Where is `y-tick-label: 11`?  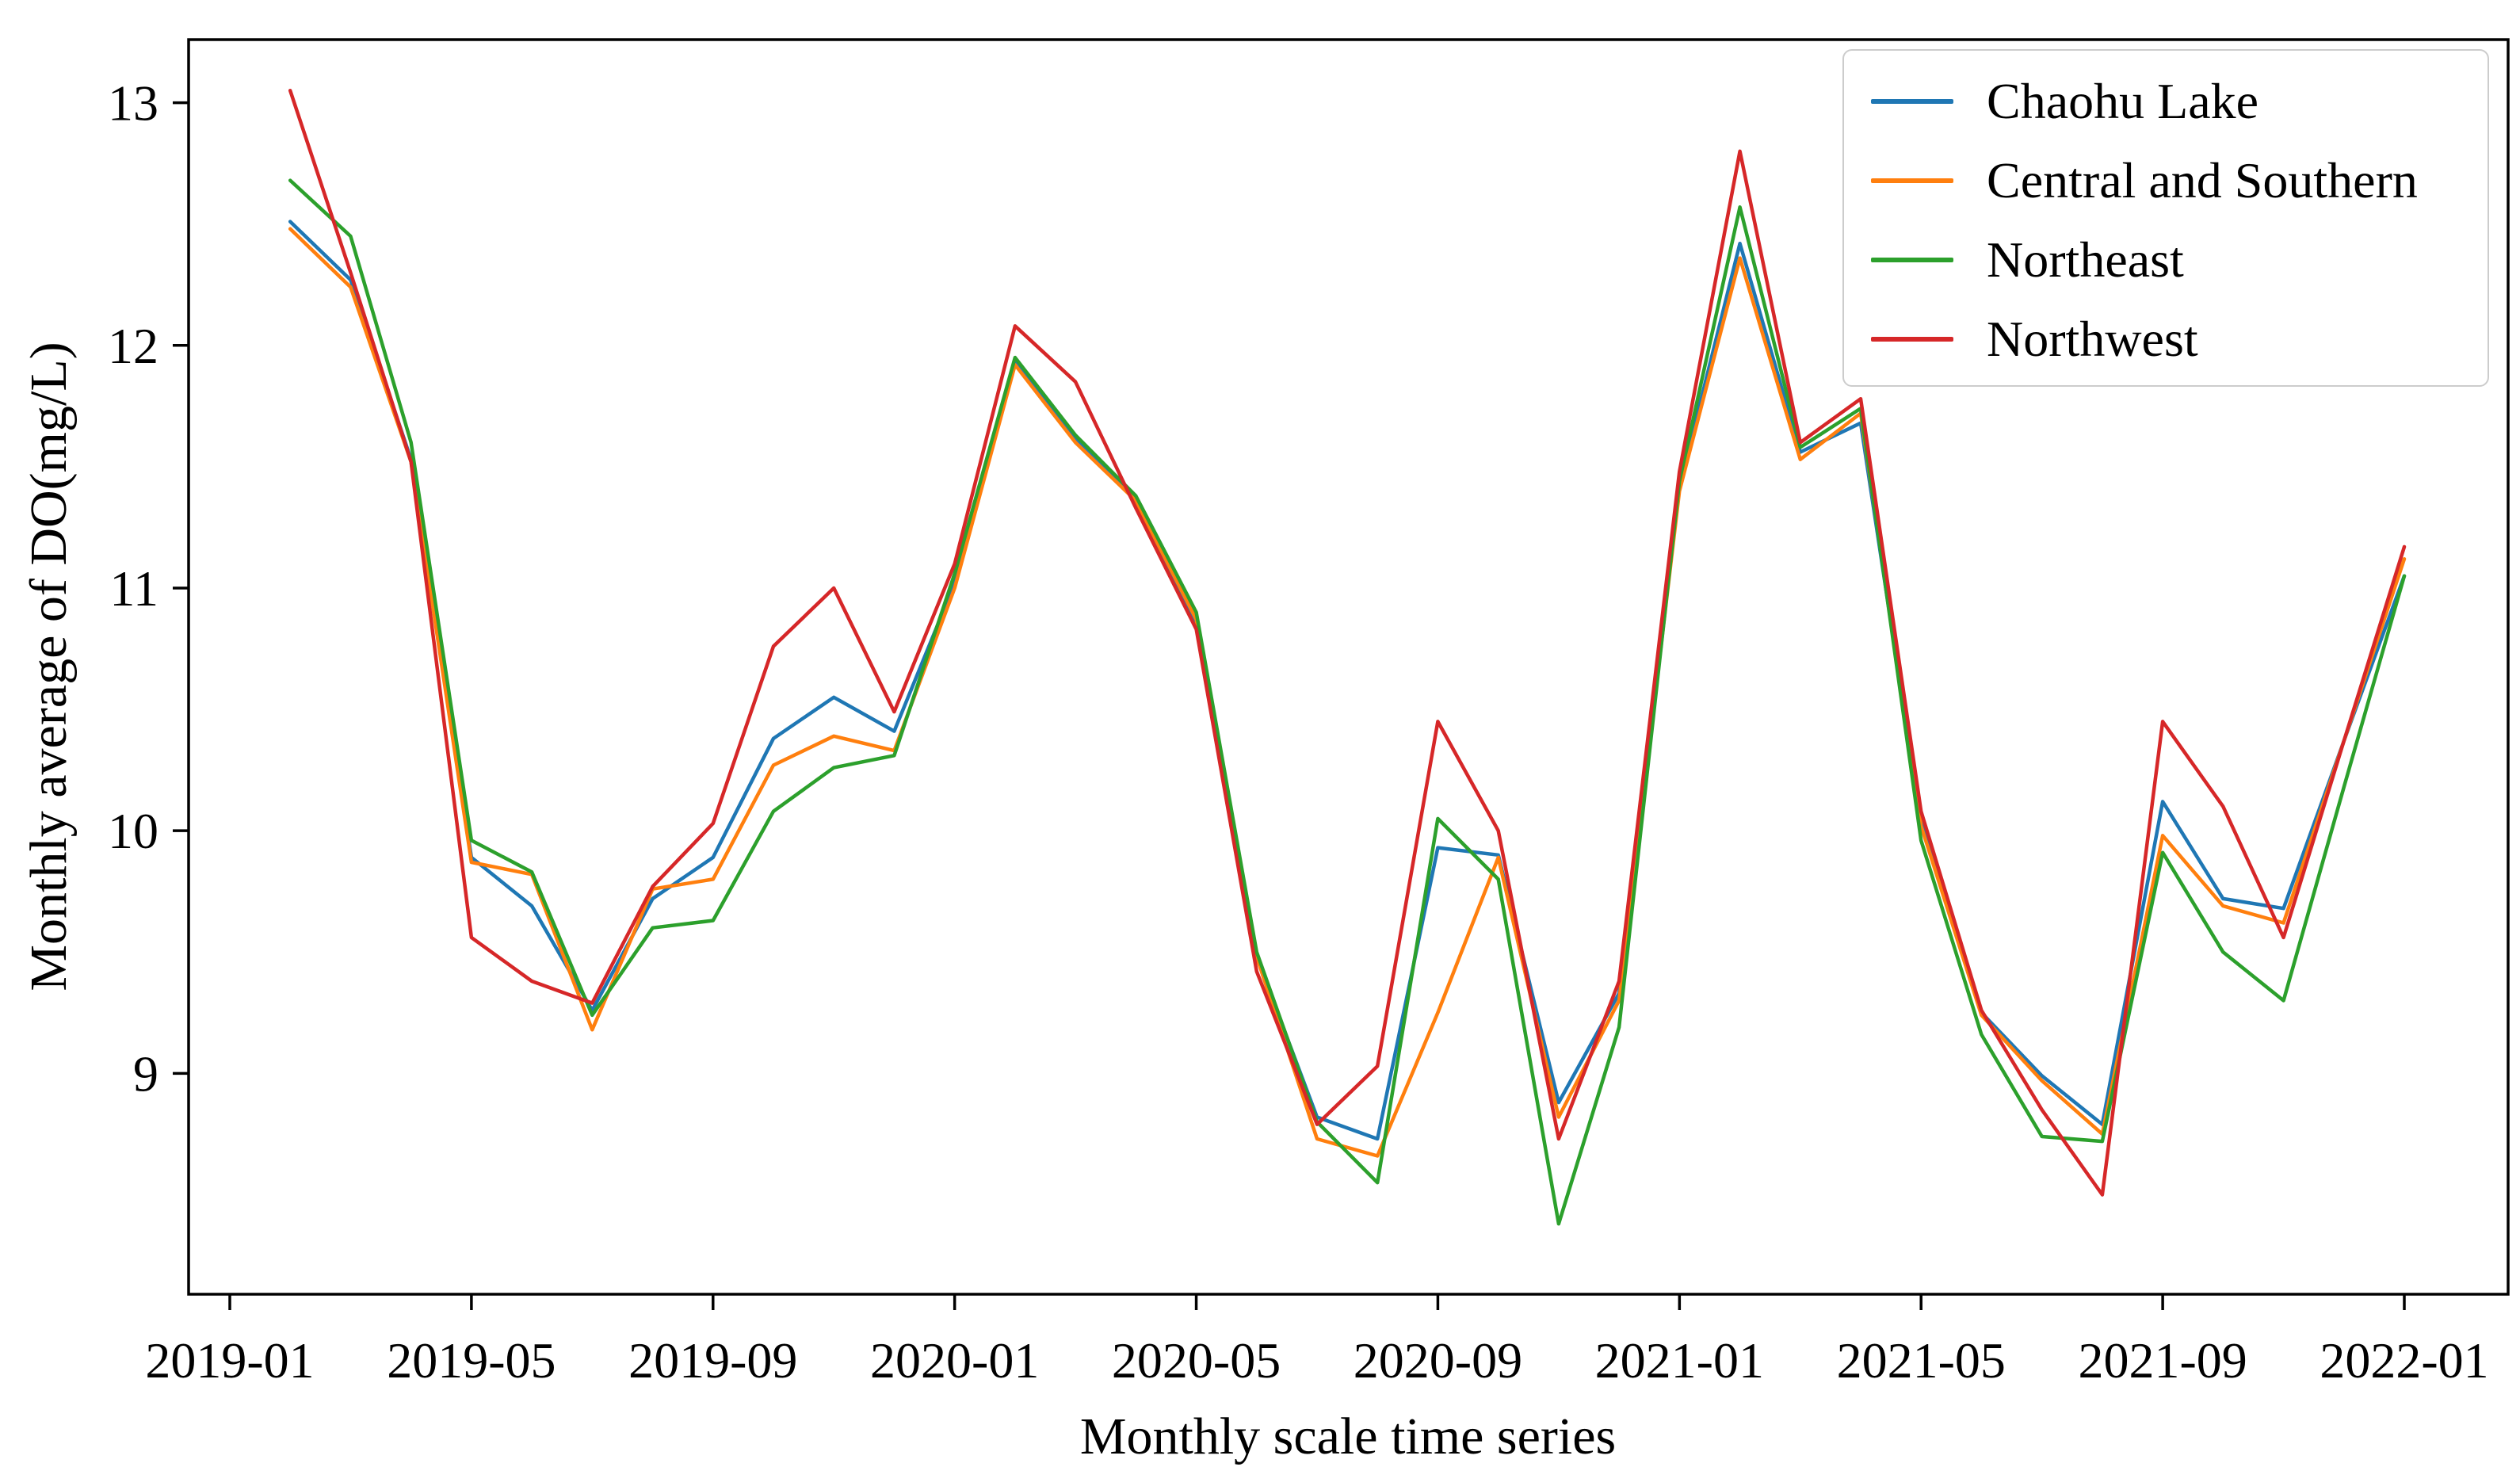
y-tick-label: 11 is located at coordinates (133, 588).